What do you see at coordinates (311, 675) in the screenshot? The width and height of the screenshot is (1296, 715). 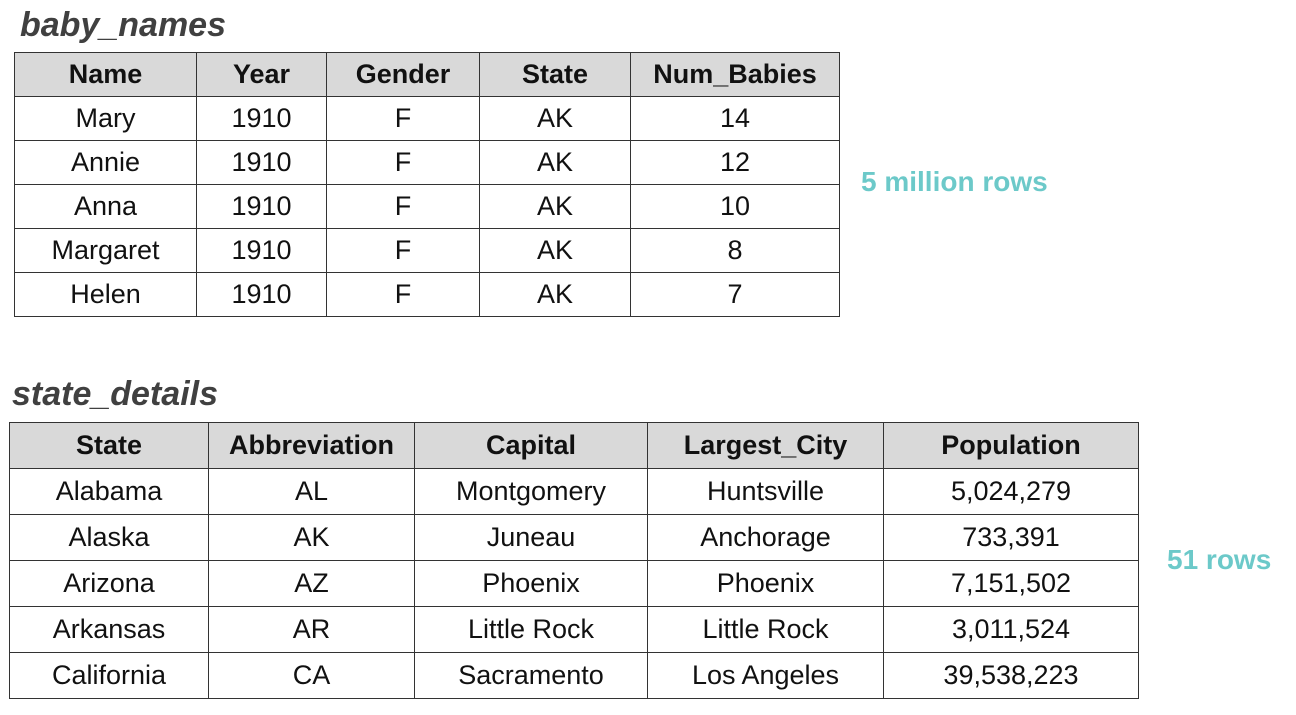 I see `table-cell: CA` at bounding box center [311, 675].